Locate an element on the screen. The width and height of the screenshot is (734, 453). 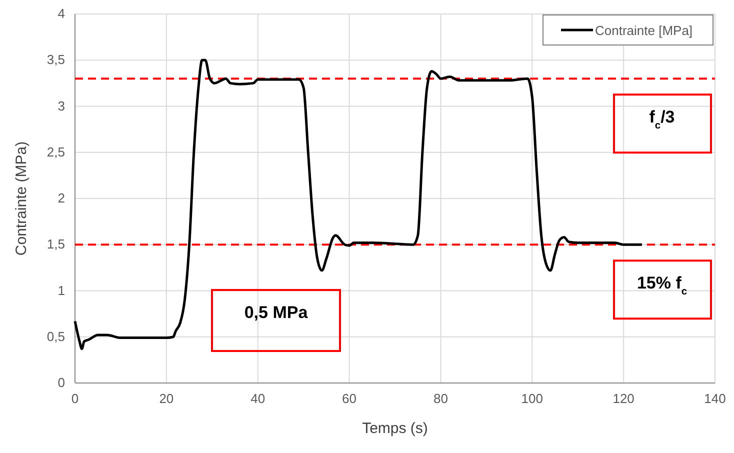
x-tick-label: 140 is located at coordinates (715, 398).